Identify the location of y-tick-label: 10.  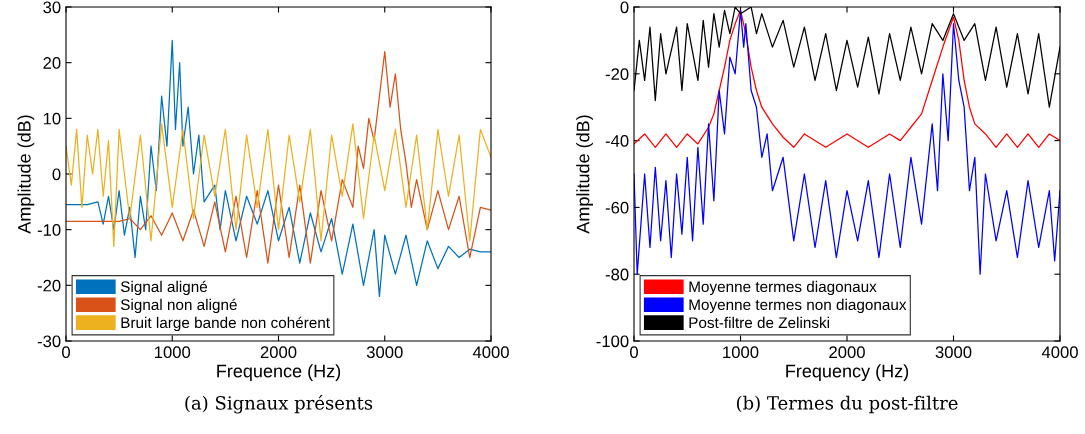
(52, 118).